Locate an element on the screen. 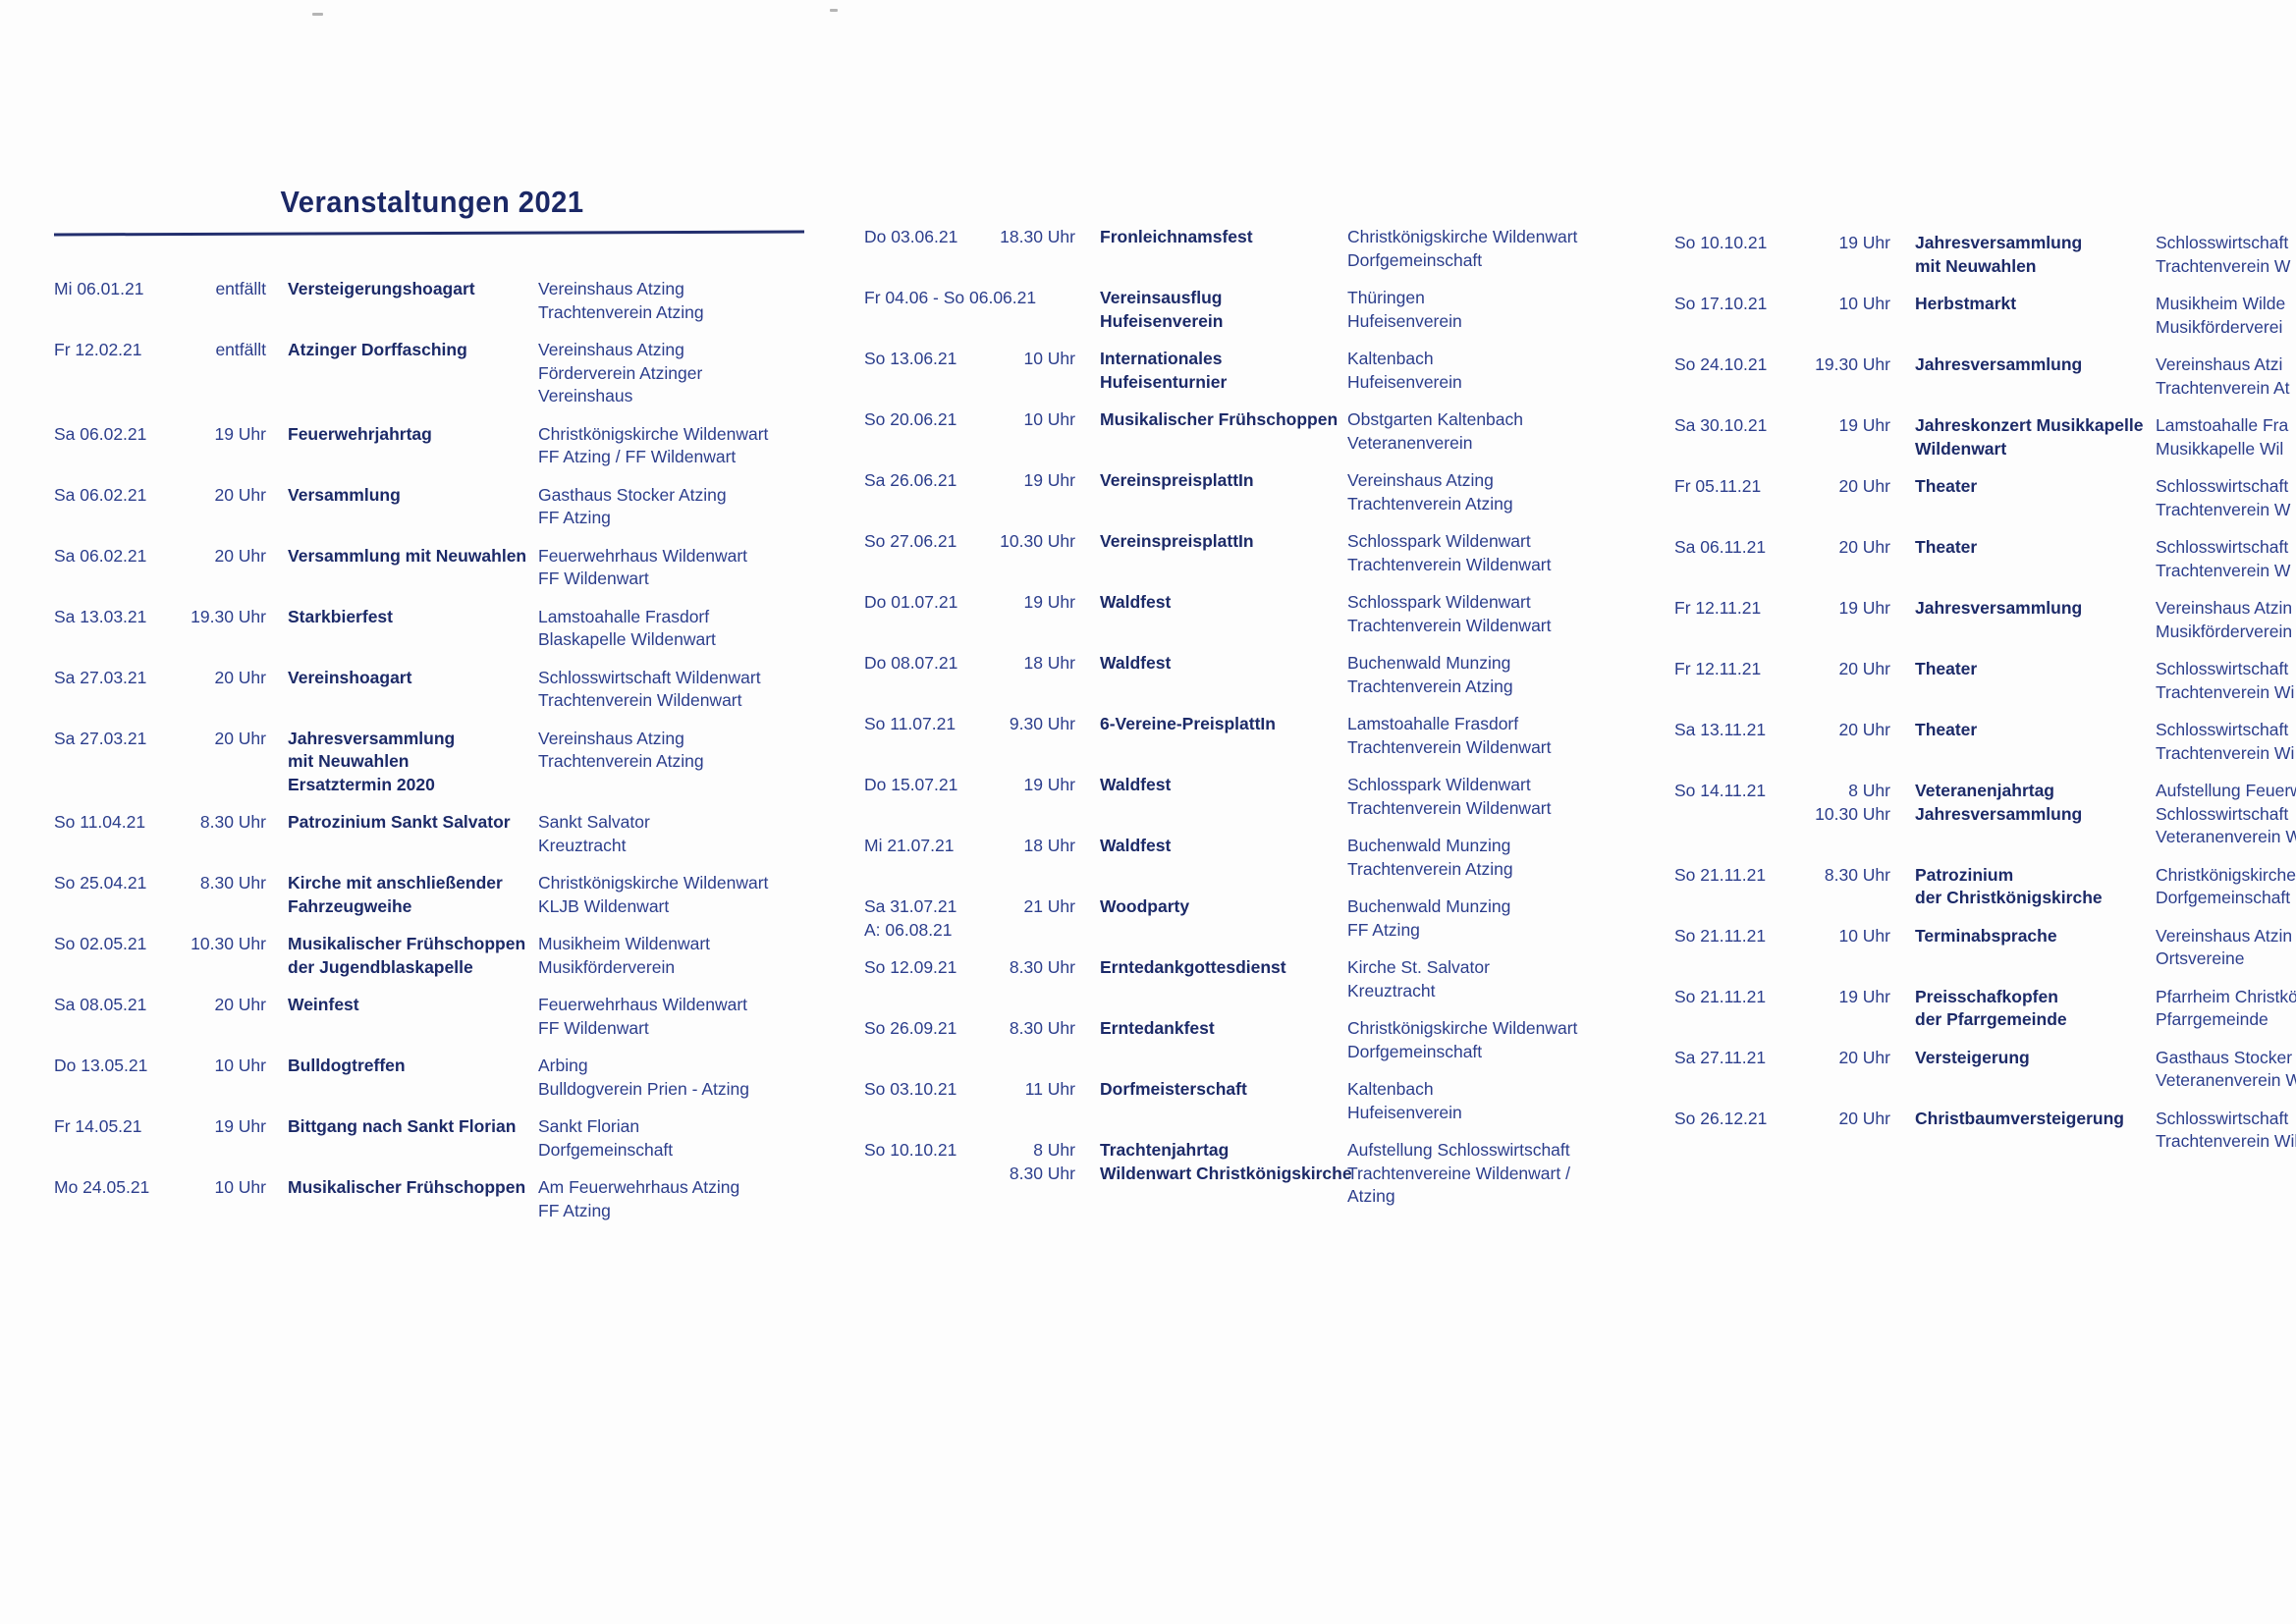 This screenshot has height=1624, width=2296. event-time: 9.30 Uhr is located at coordinates (1042, 723).